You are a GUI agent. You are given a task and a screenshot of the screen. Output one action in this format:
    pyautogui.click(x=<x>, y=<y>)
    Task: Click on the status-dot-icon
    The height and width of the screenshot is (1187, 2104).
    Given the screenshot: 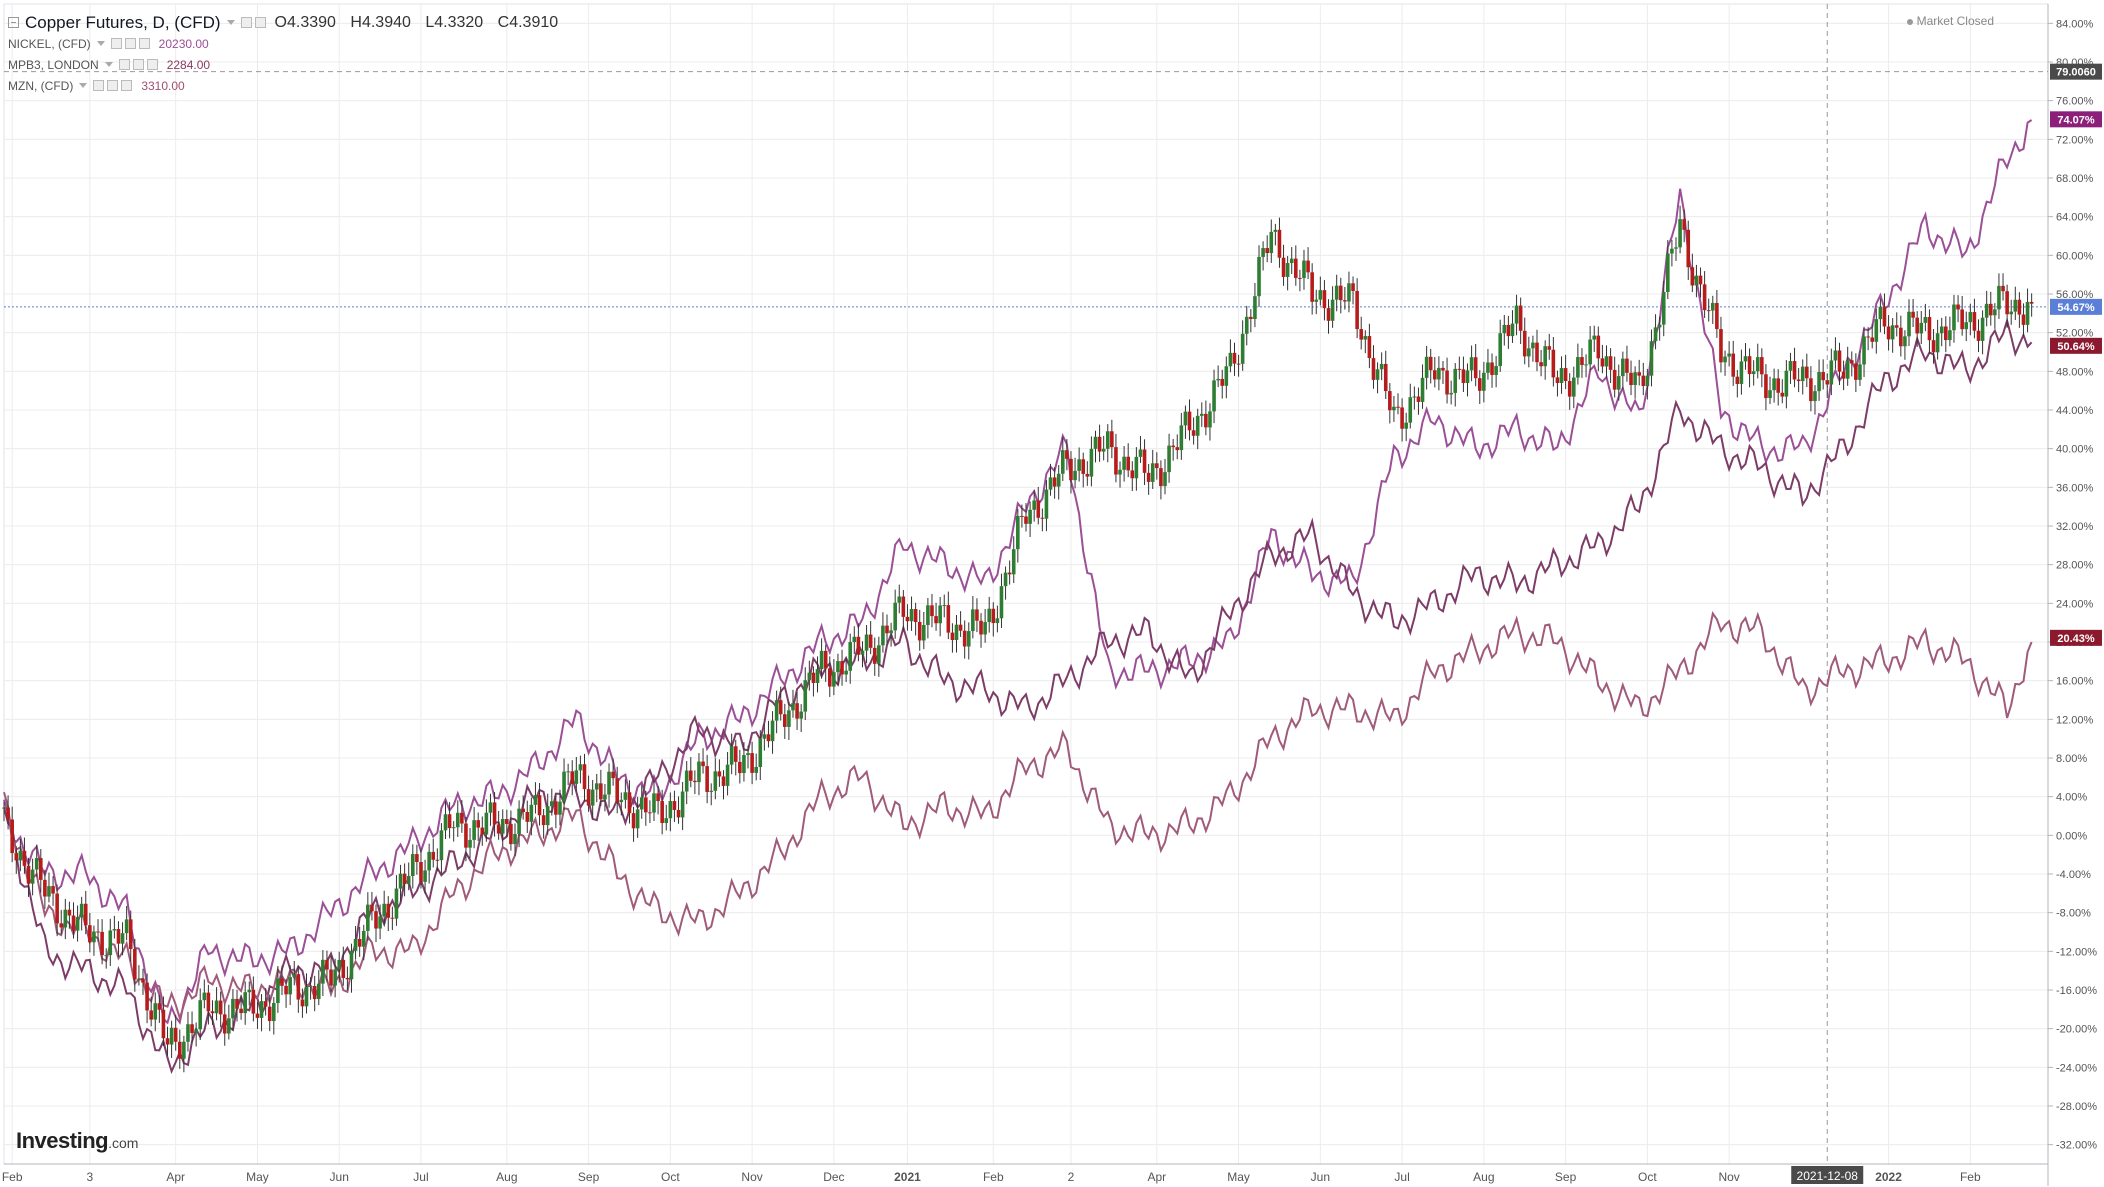 What is the action you would take?
    pyautogui.click(x=1909, y=21)
    